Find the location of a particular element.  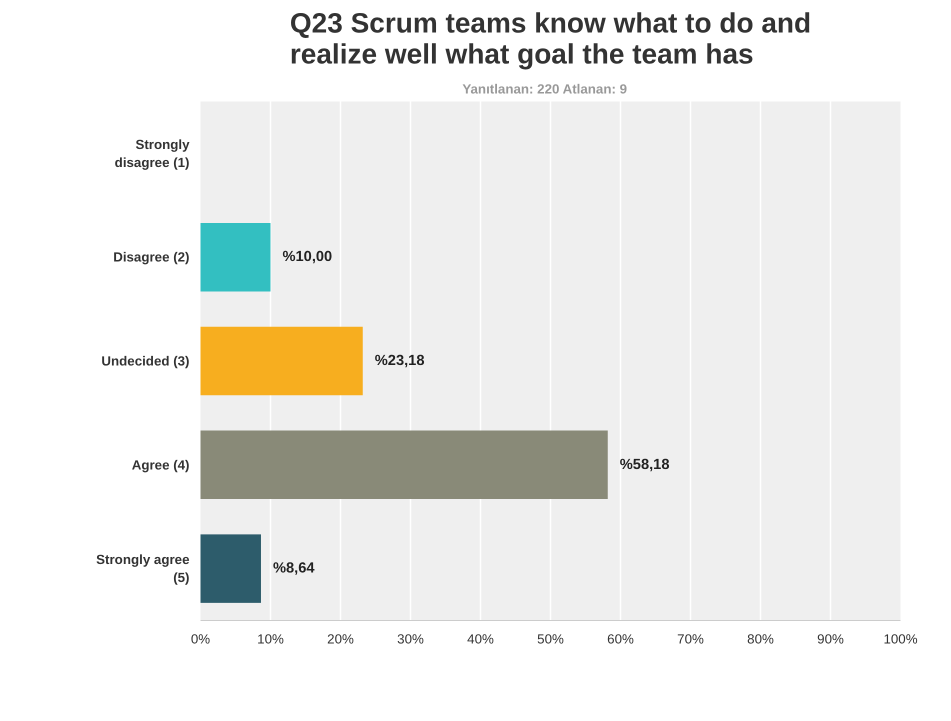

x-tick-label: 60% is located at coordinates (620, 639).